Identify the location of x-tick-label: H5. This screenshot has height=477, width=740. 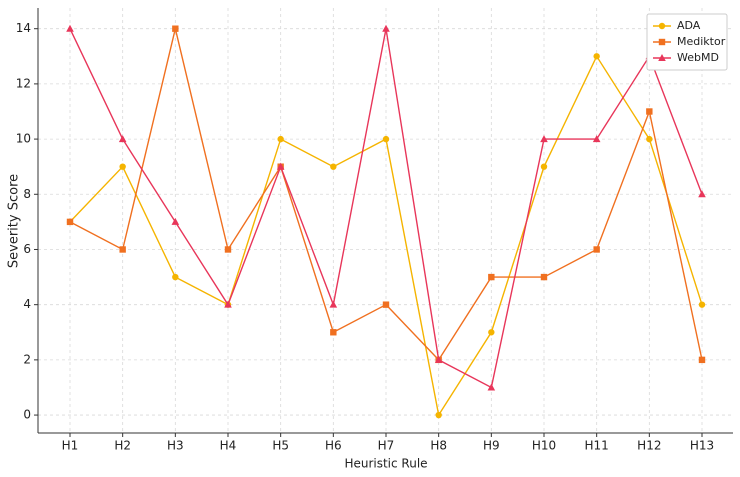
(280, 446).